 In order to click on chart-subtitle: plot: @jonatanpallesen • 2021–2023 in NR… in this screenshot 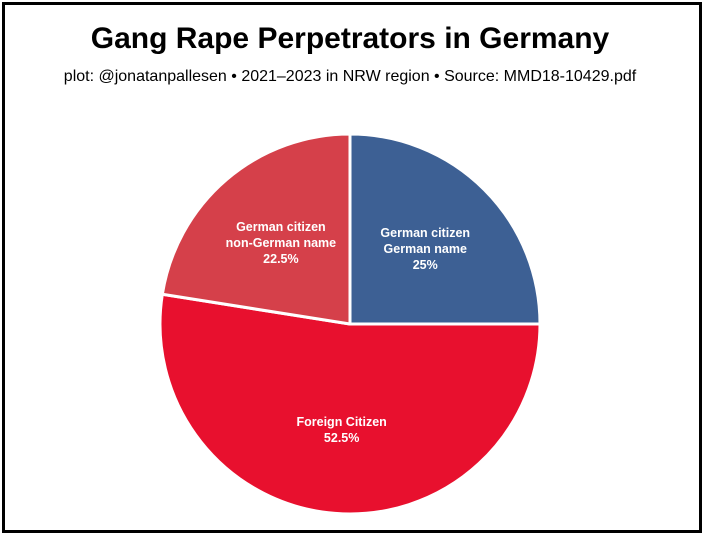, I will do `click(350, 76)`.